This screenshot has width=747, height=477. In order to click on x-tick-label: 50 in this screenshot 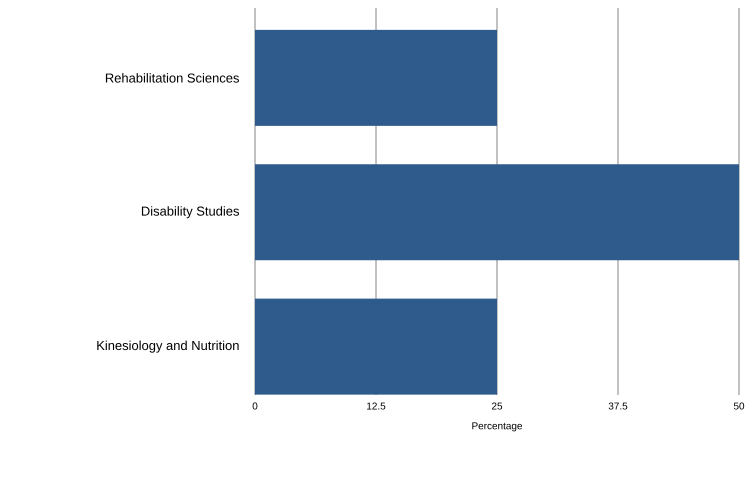, I will do `click(739, 406)`.